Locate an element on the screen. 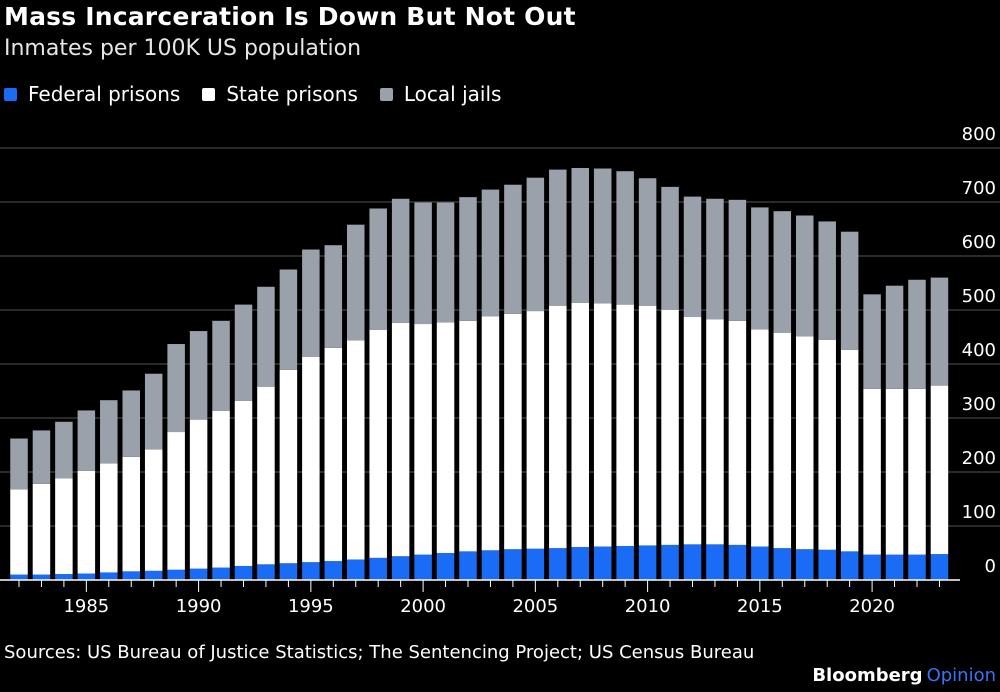 Image resolution: width=1000 pixels, height=692 pixels. brand-logo: Bloomberg Opinion is located at coordinates (904, 675).